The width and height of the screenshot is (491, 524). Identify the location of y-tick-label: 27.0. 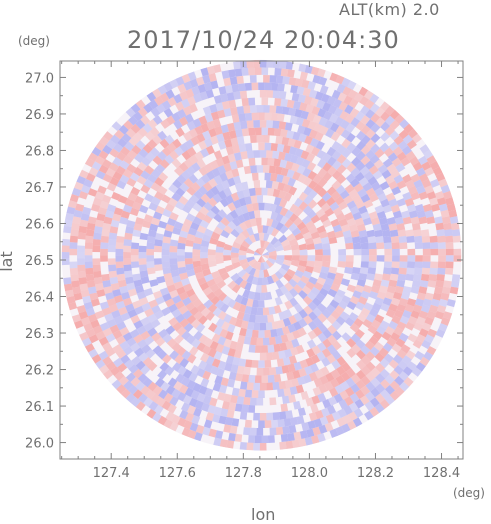
(39, 78).